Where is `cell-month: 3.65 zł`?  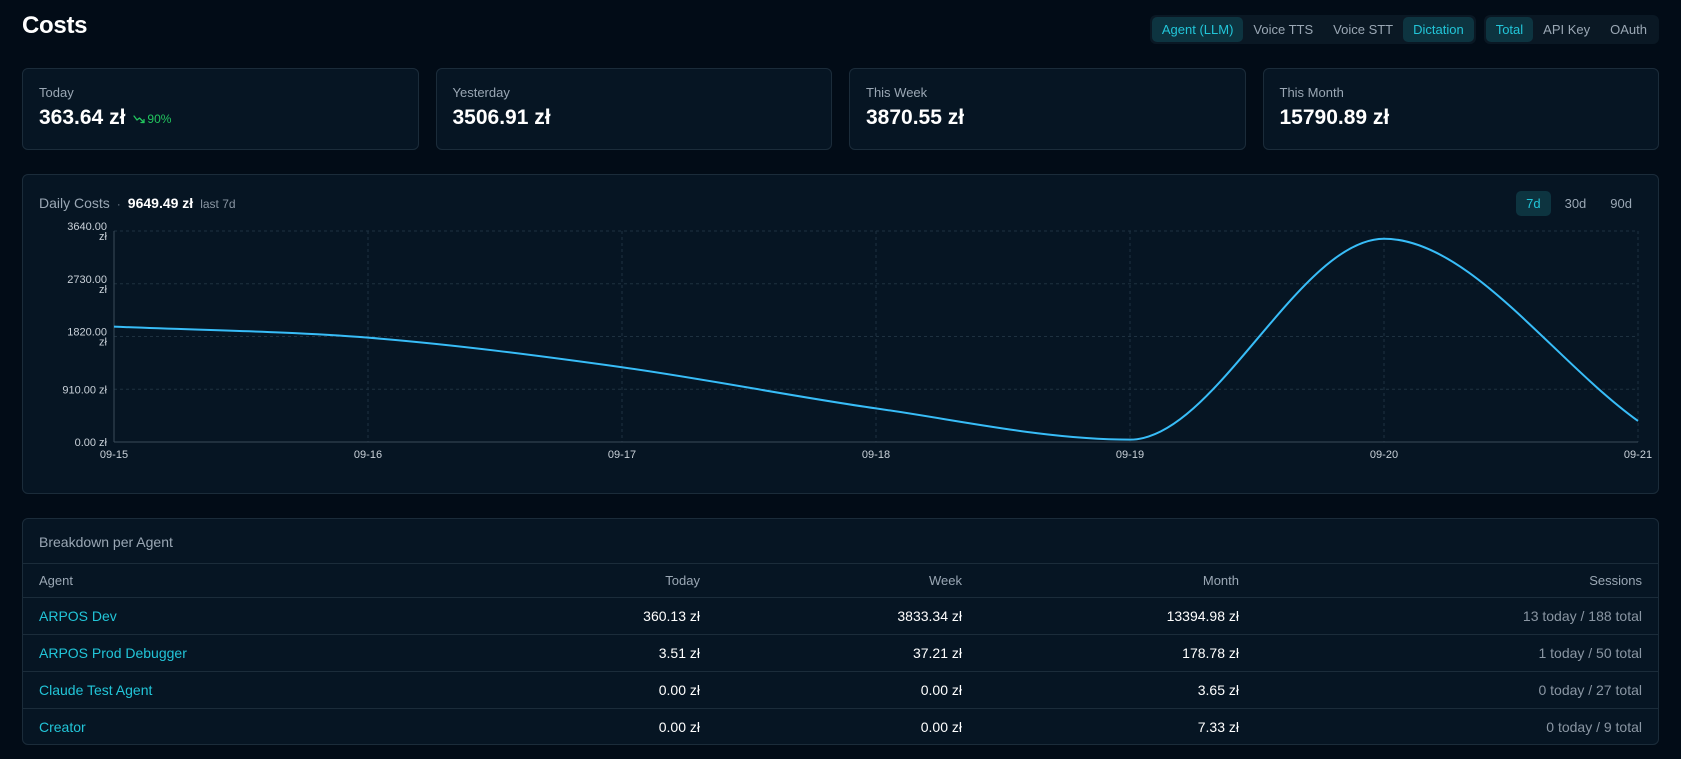
cell-month: 3.65 zł is located at coordinates (1116, 690).